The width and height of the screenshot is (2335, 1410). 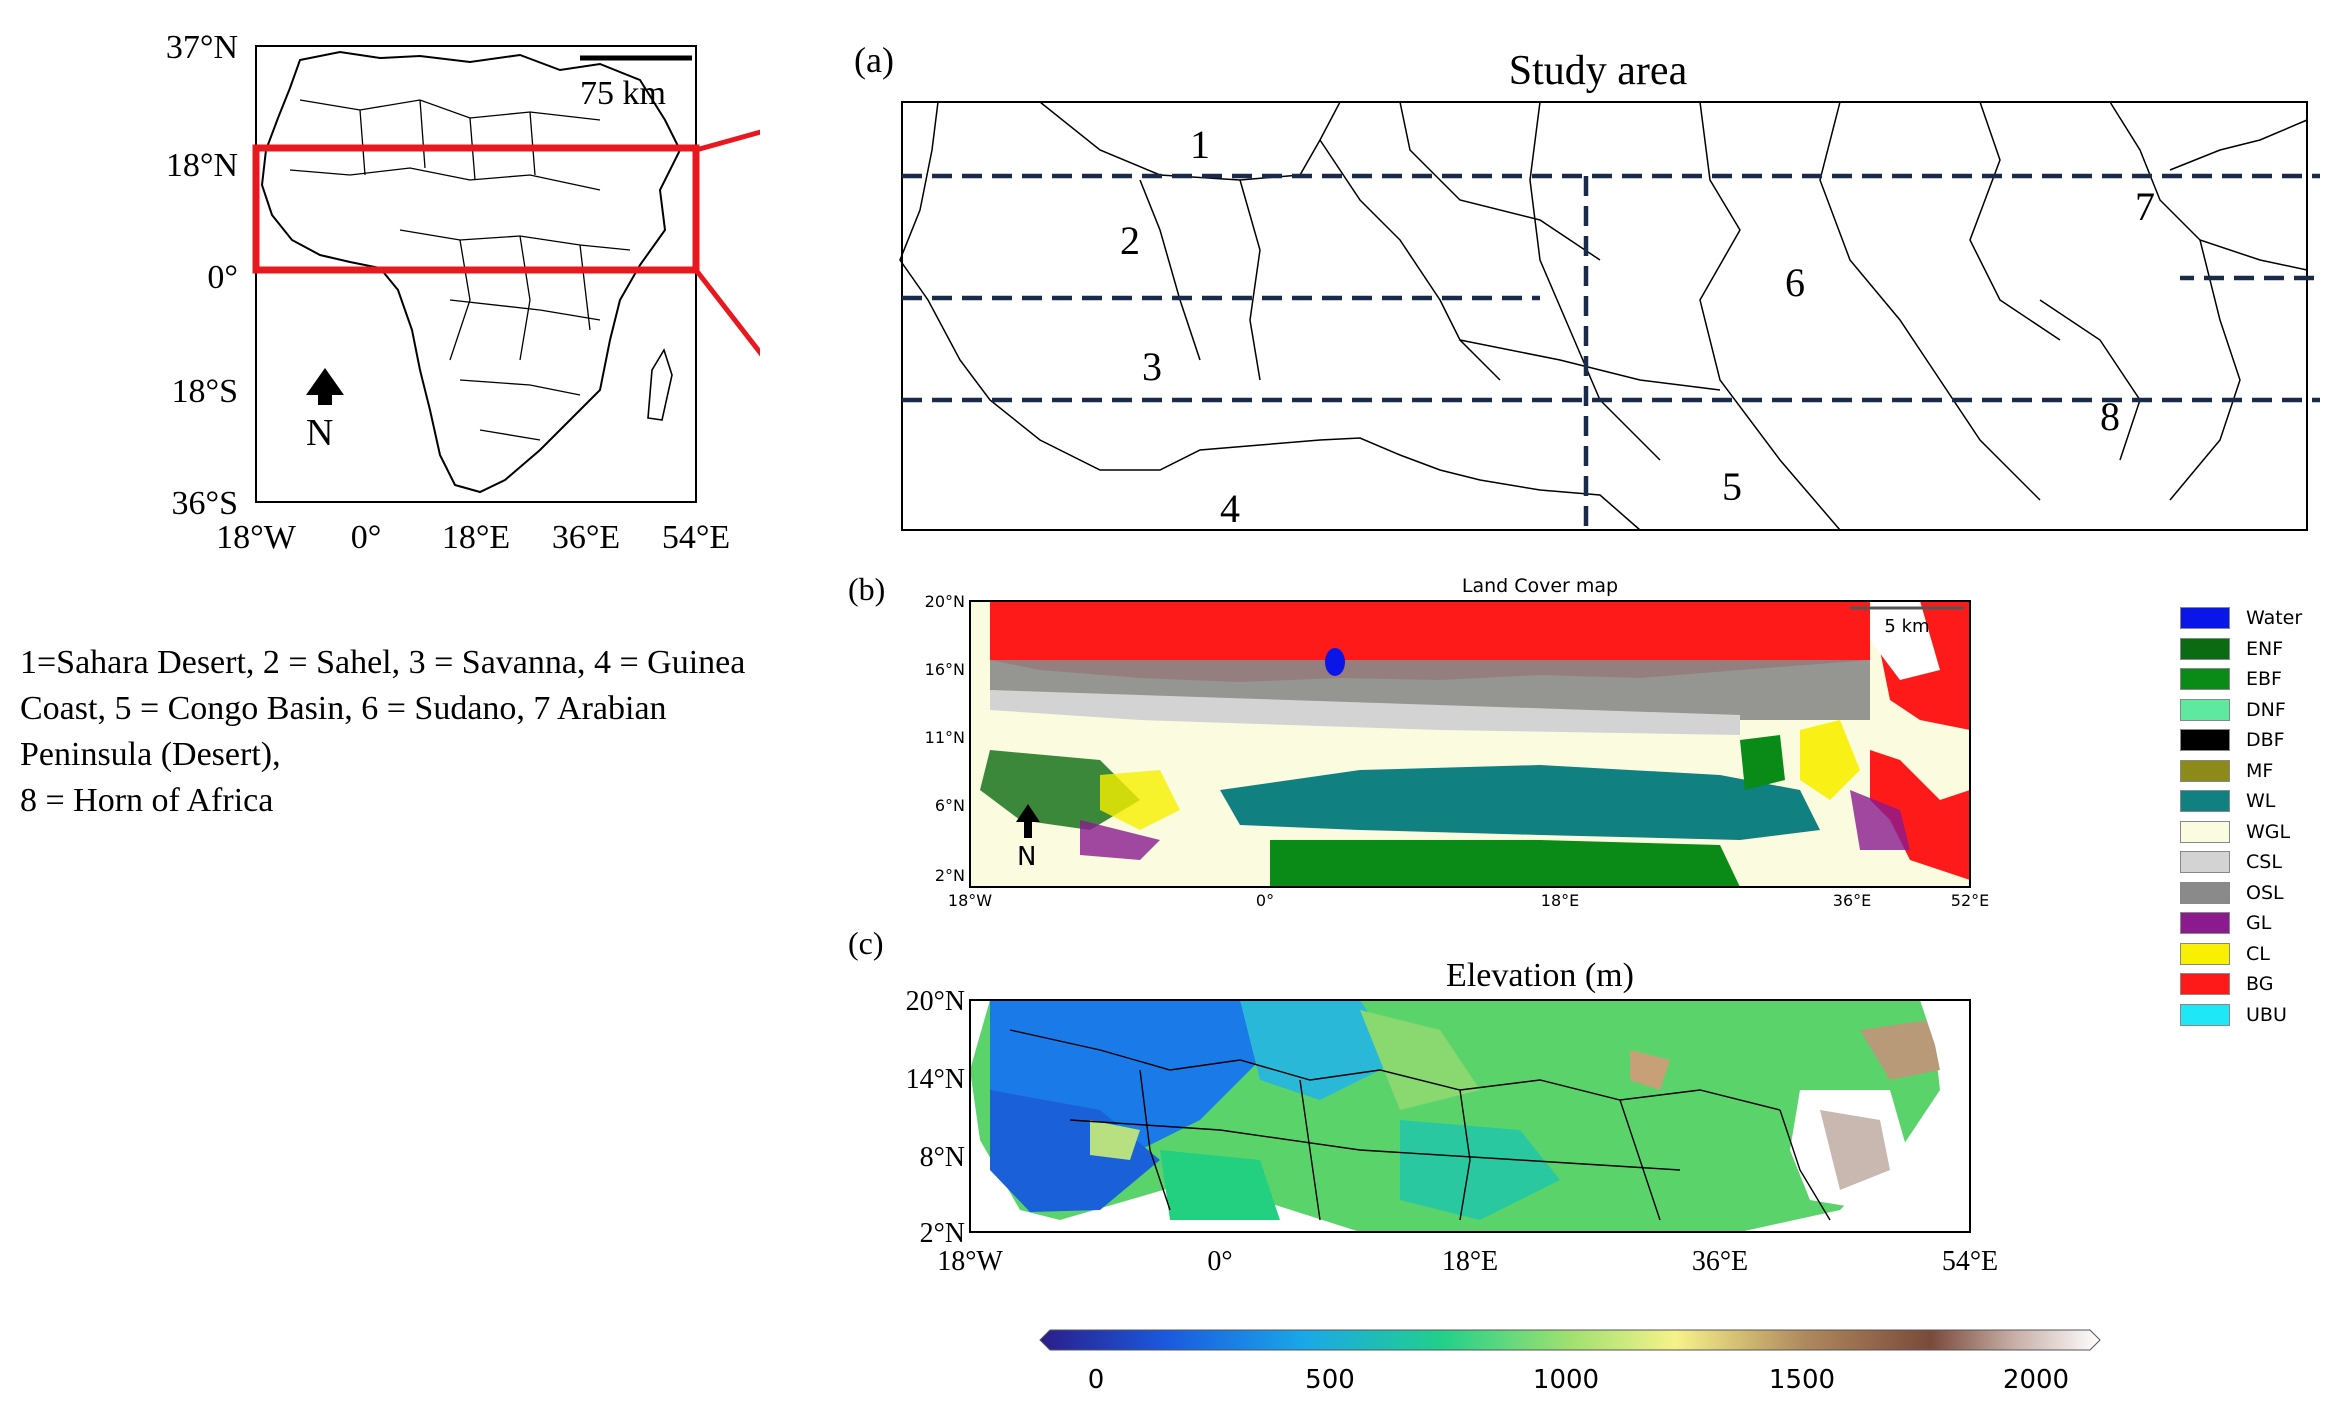 What do you see at coordinates (2265, 648) in the screenshot?
I see `legend-label: ENF` at bounding box center [2265, 648].